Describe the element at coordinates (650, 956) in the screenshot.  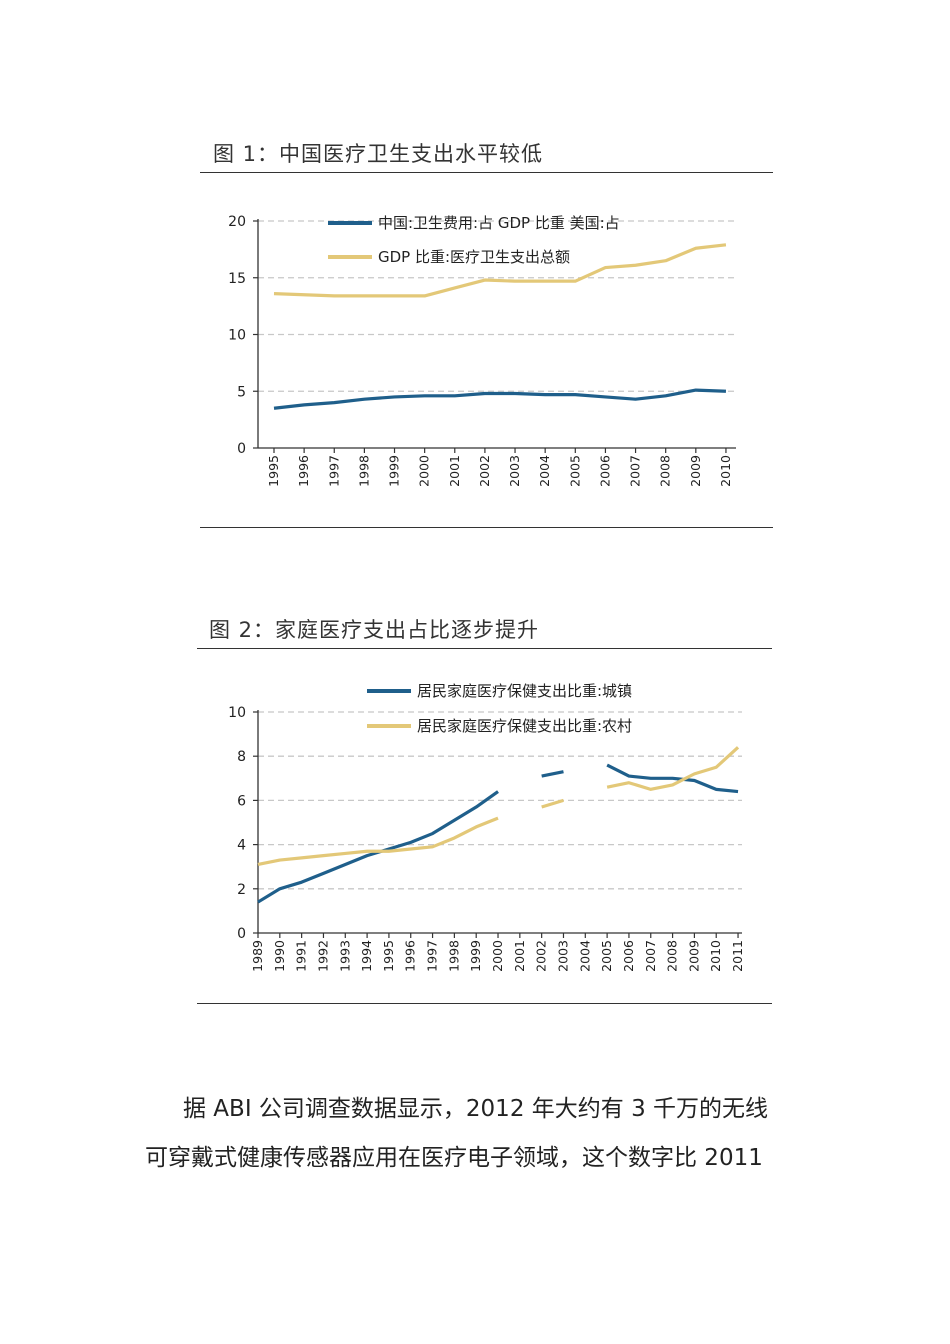
I see `figure2-x-tick-label: 2007` at that location.